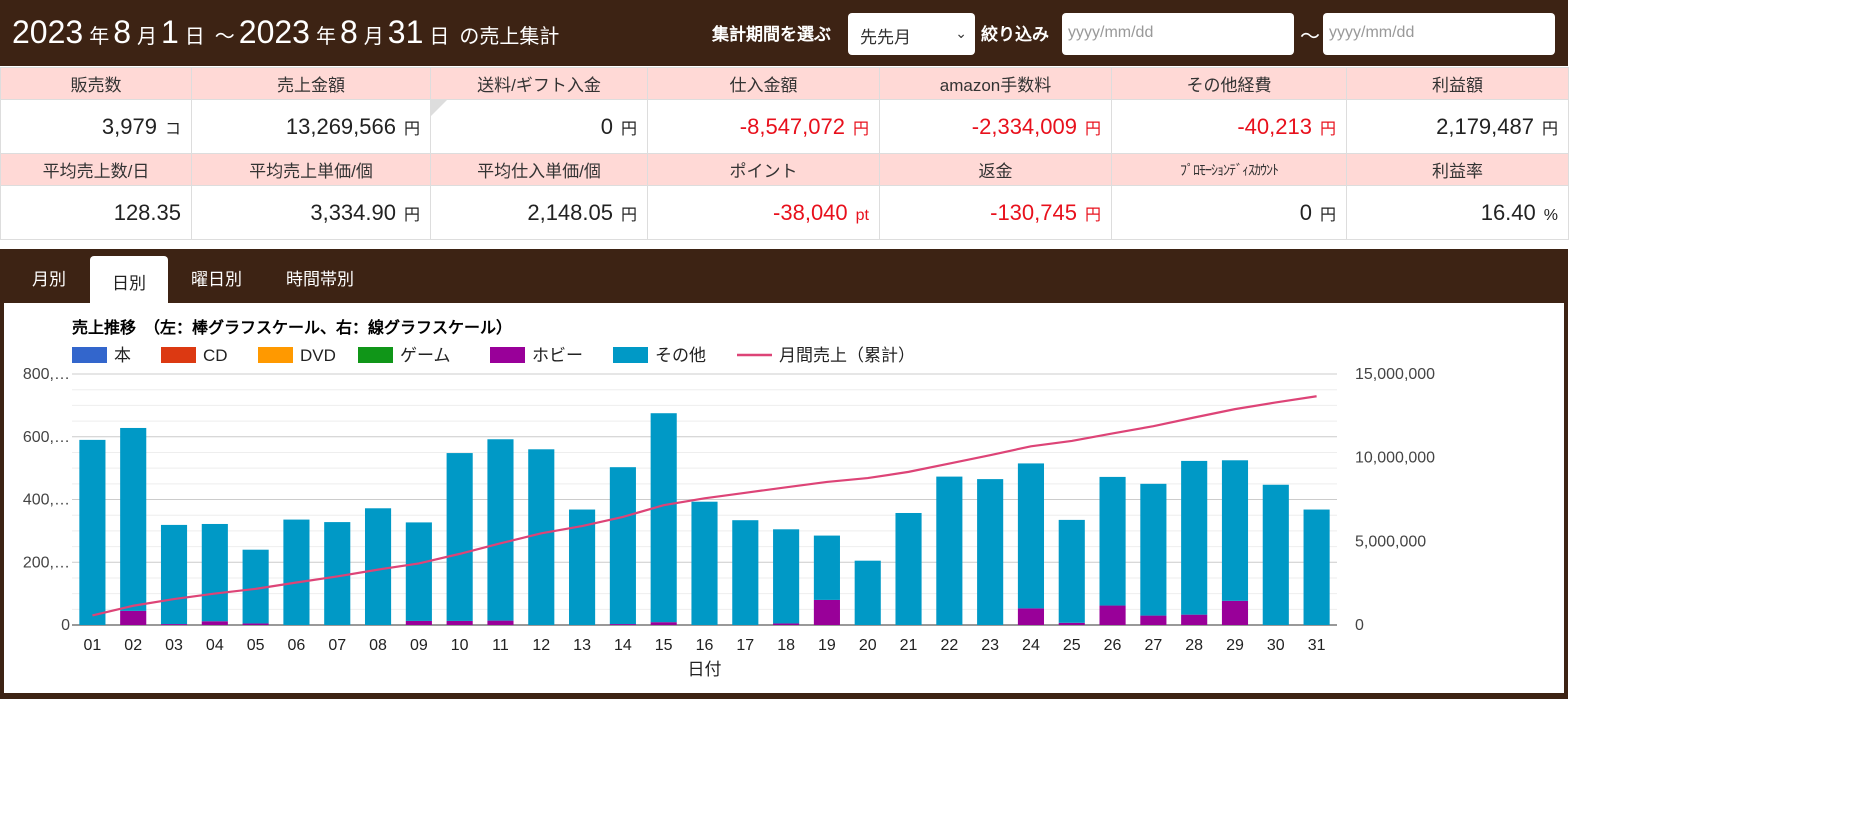 The height and width of the screenshot is (831, 1861). Describe the element at coordinates (539, 83) in the screenshot. I see `stat-label-shipping: 送料/ギフト入金` at that location.